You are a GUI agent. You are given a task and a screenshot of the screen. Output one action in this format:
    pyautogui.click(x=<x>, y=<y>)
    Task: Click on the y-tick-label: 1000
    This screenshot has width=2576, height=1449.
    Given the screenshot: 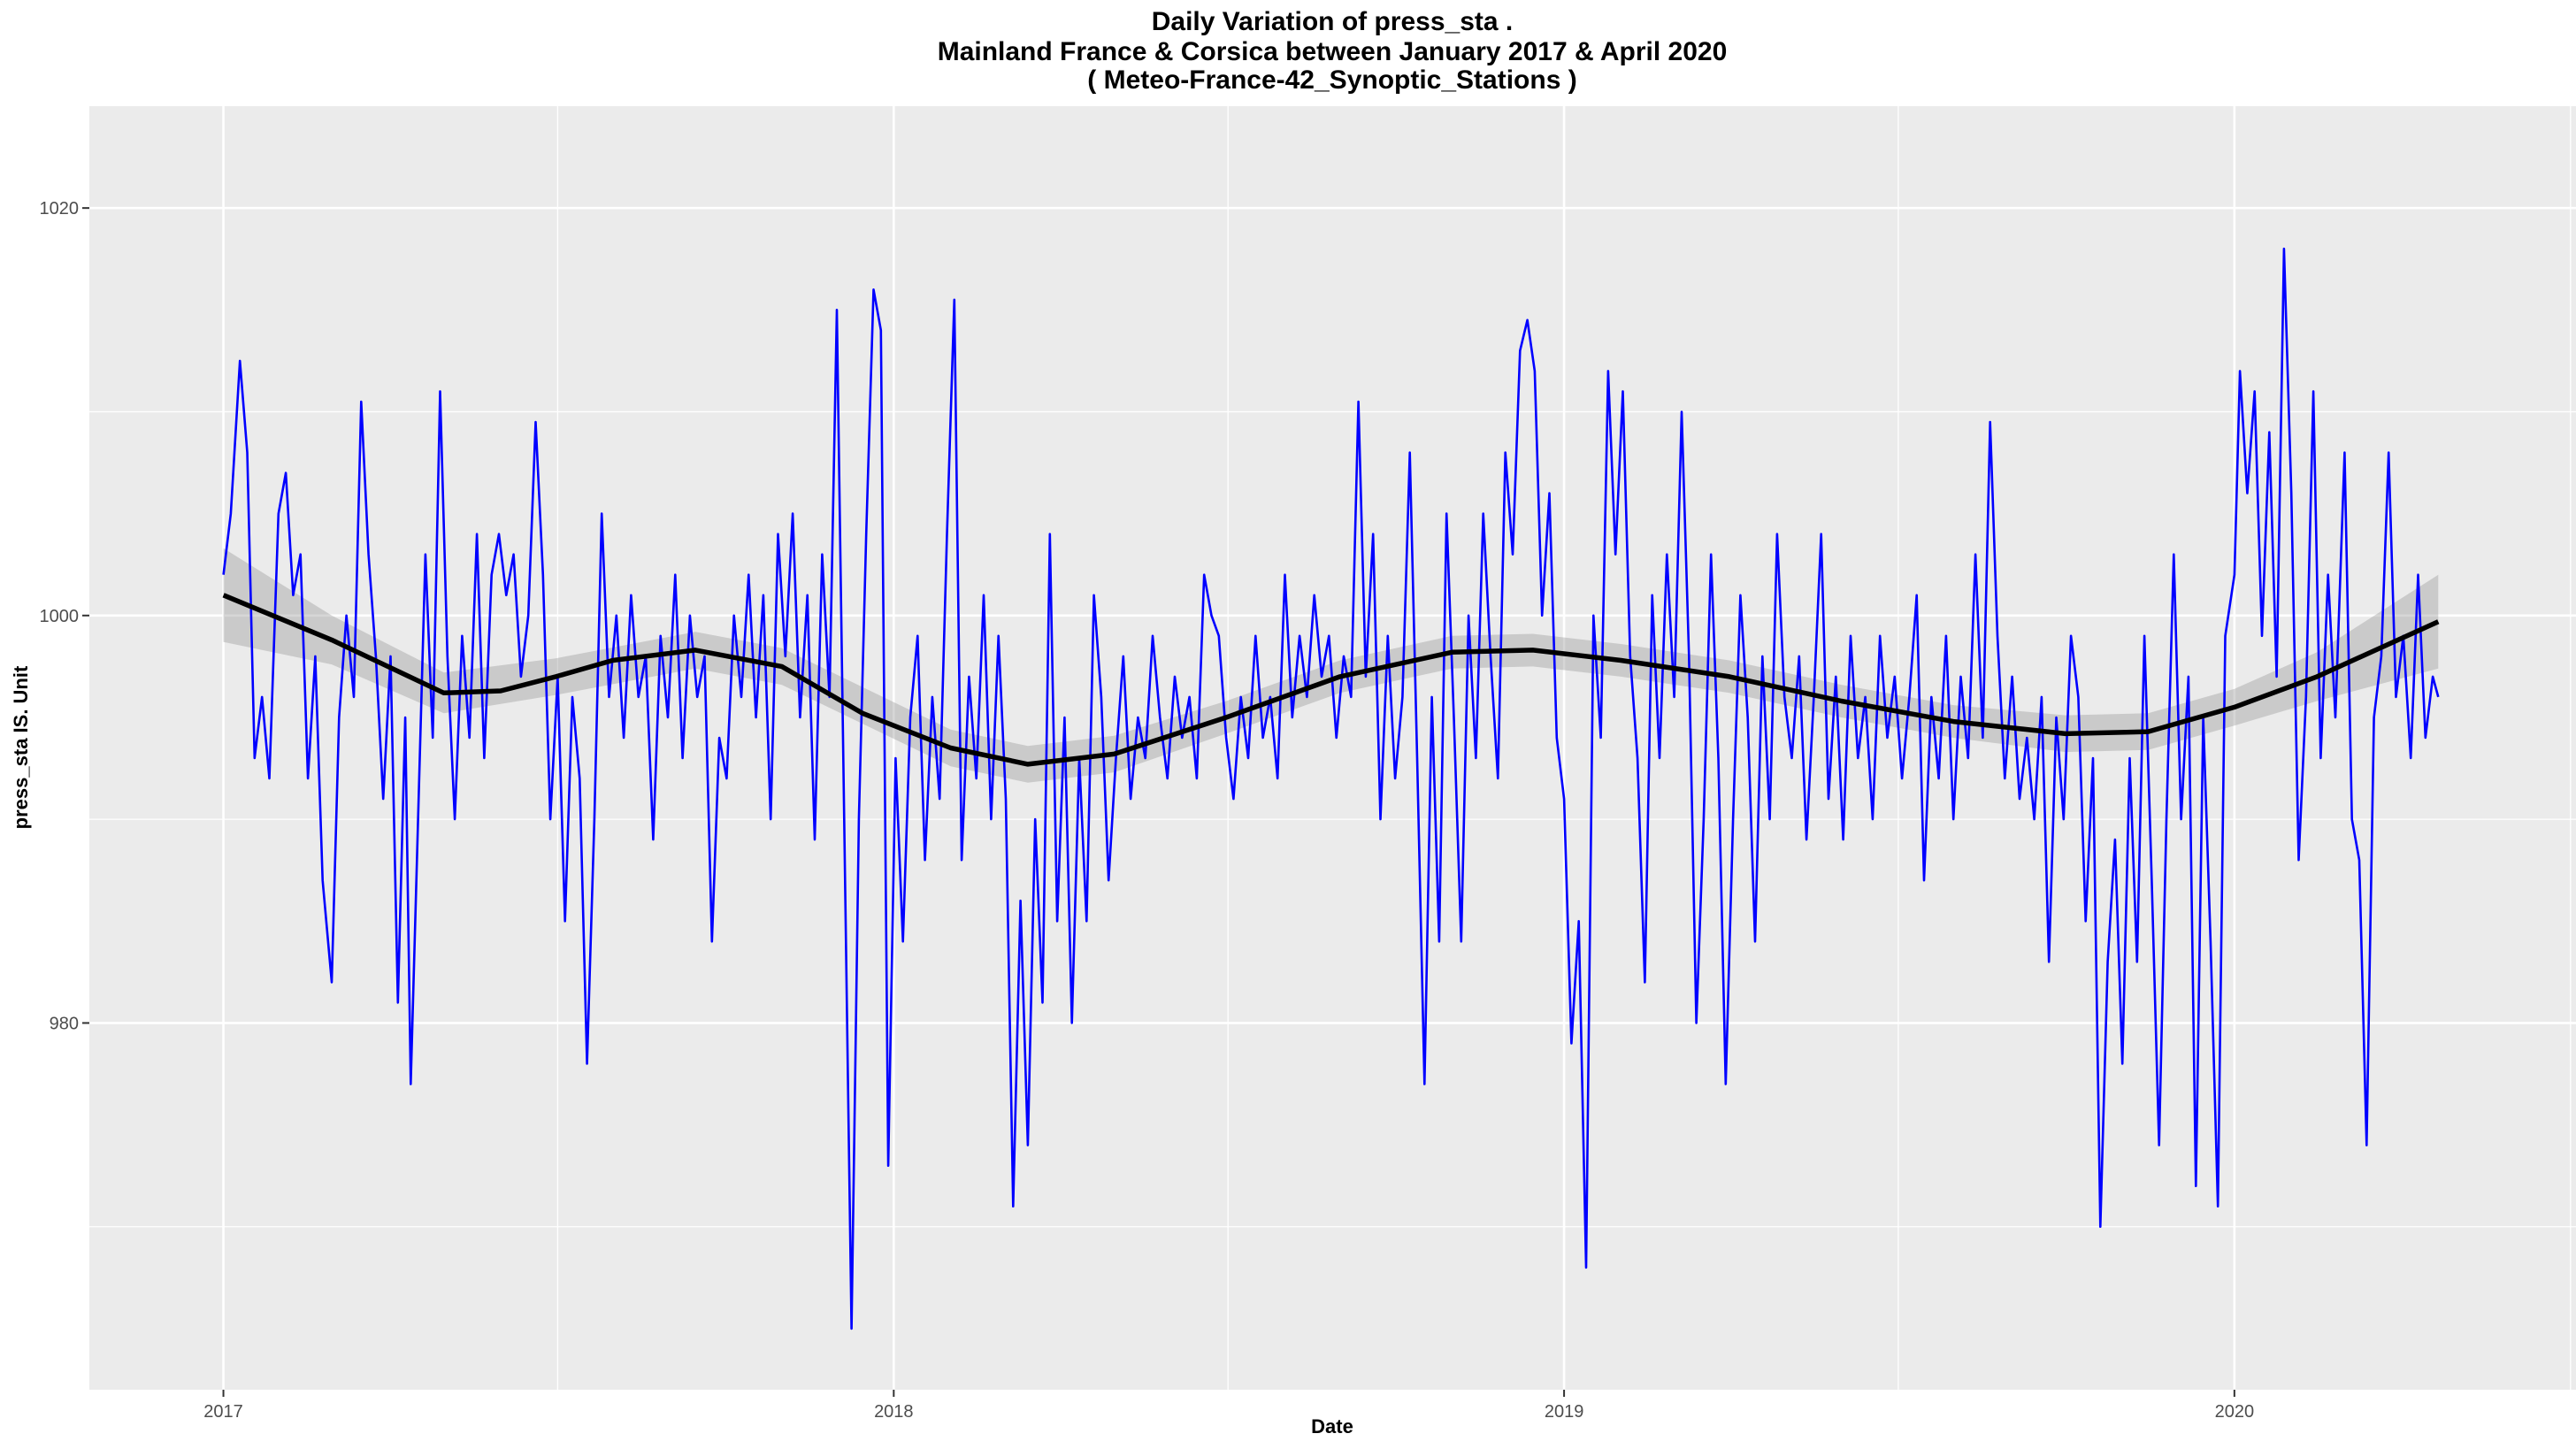 What is the action you would take?
    pyautogui.click(x=60, y=616)
    